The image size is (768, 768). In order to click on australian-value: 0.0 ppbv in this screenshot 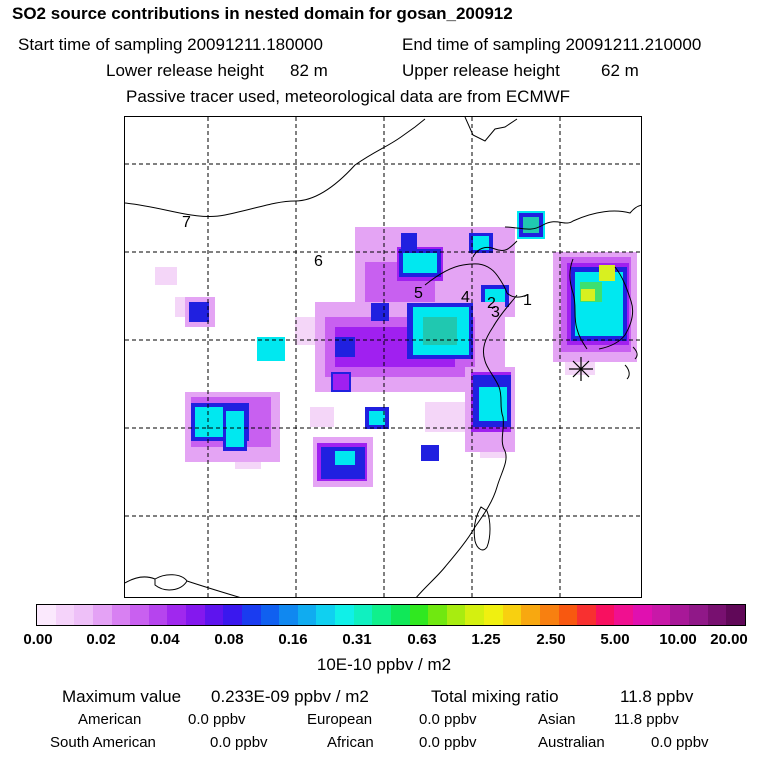, I will do `click(680, 742)`.